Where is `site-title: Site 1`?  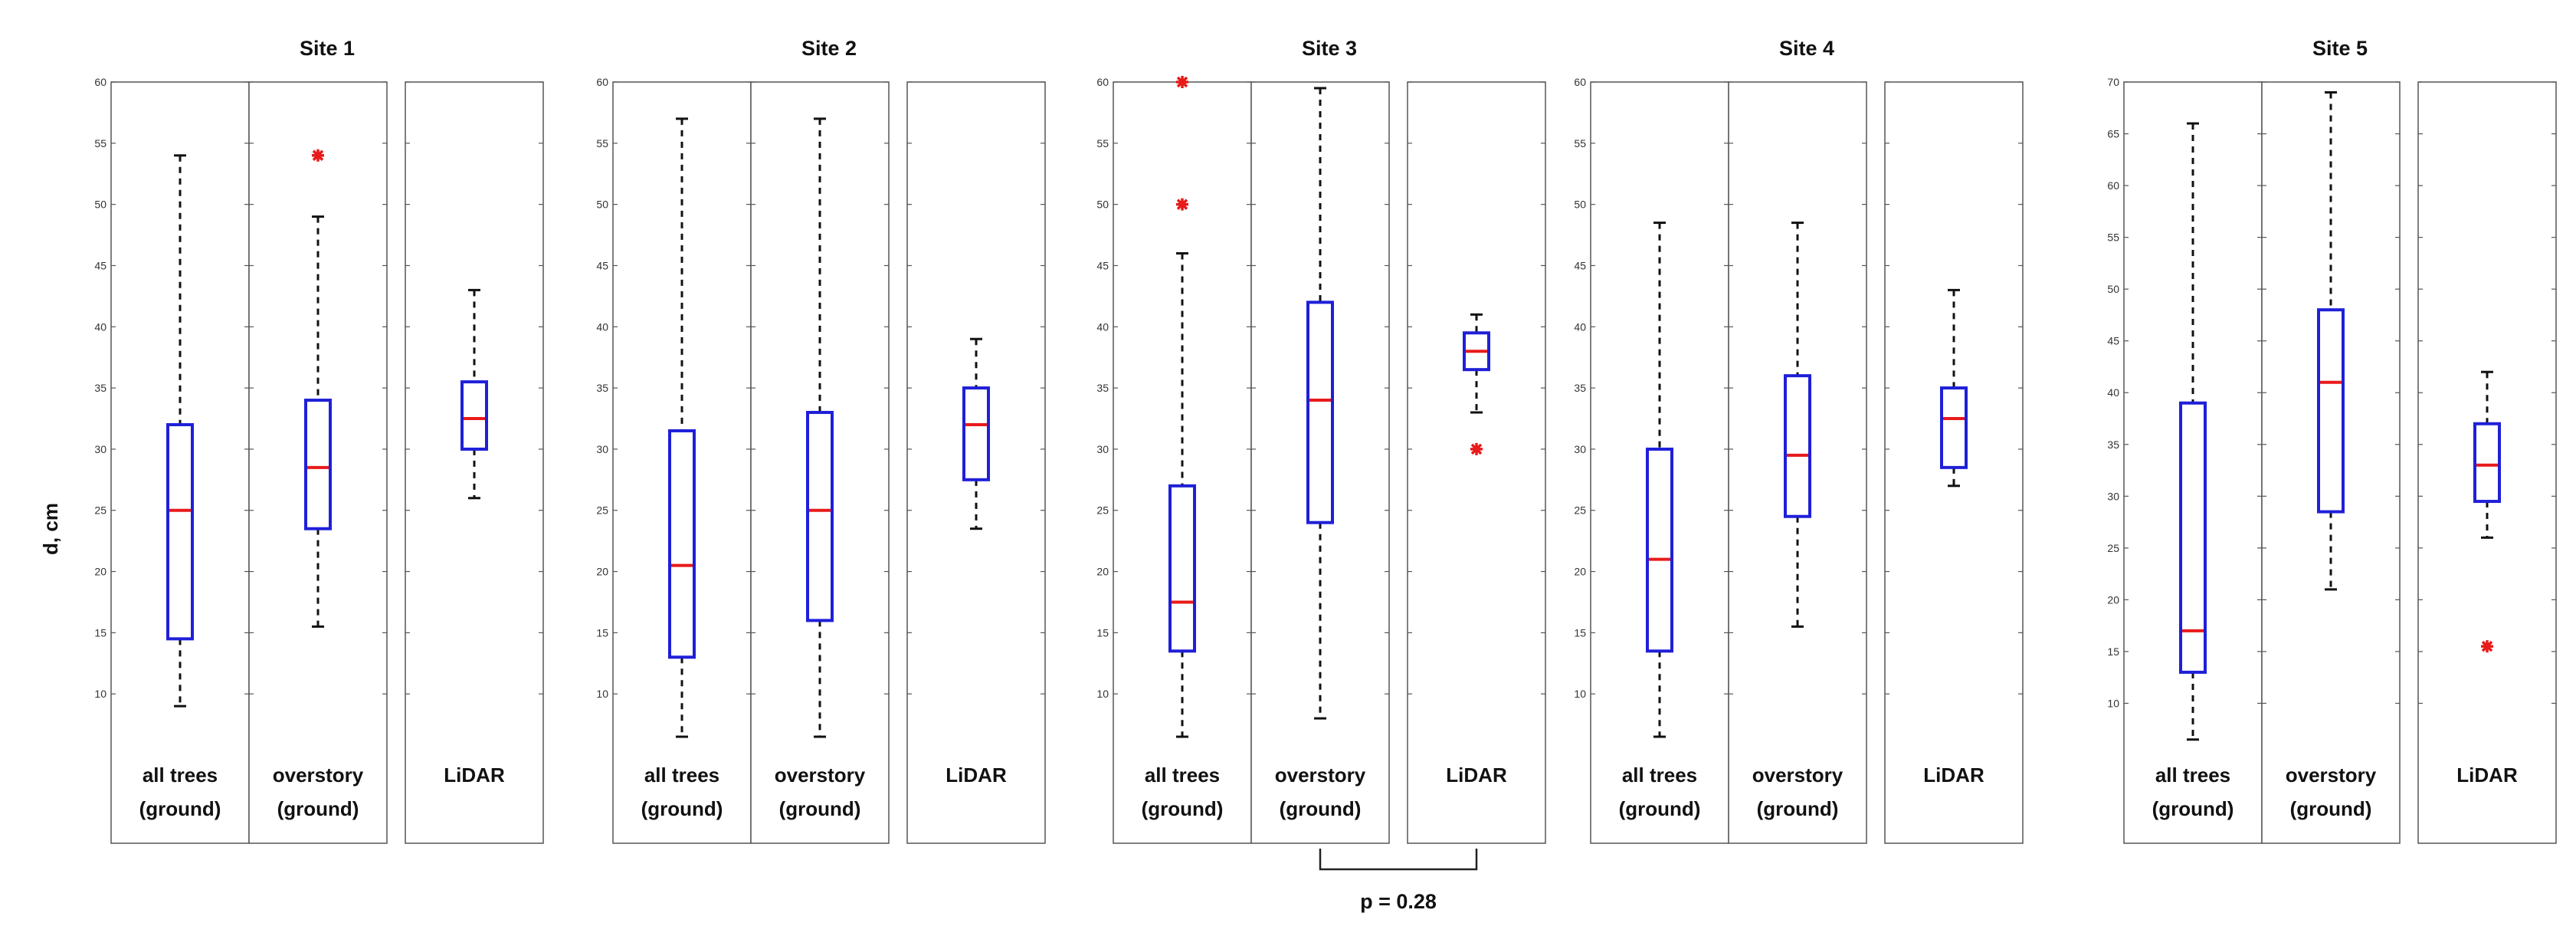 site-title: Site 1 is located at coordinates (327, 48).